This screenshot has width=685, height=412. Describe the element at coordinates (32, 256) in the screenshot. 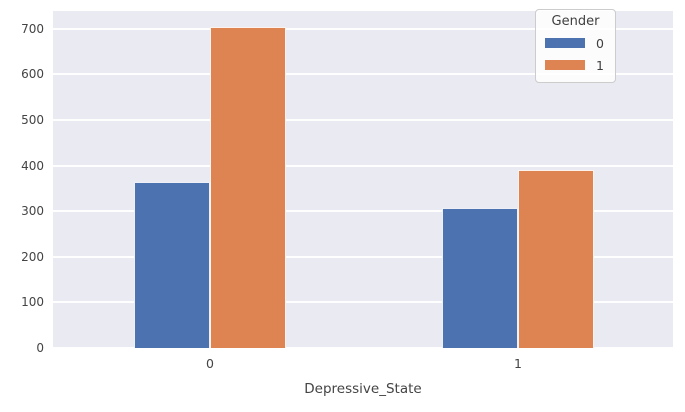

I see `y-tick-label-200: 200` at that location.